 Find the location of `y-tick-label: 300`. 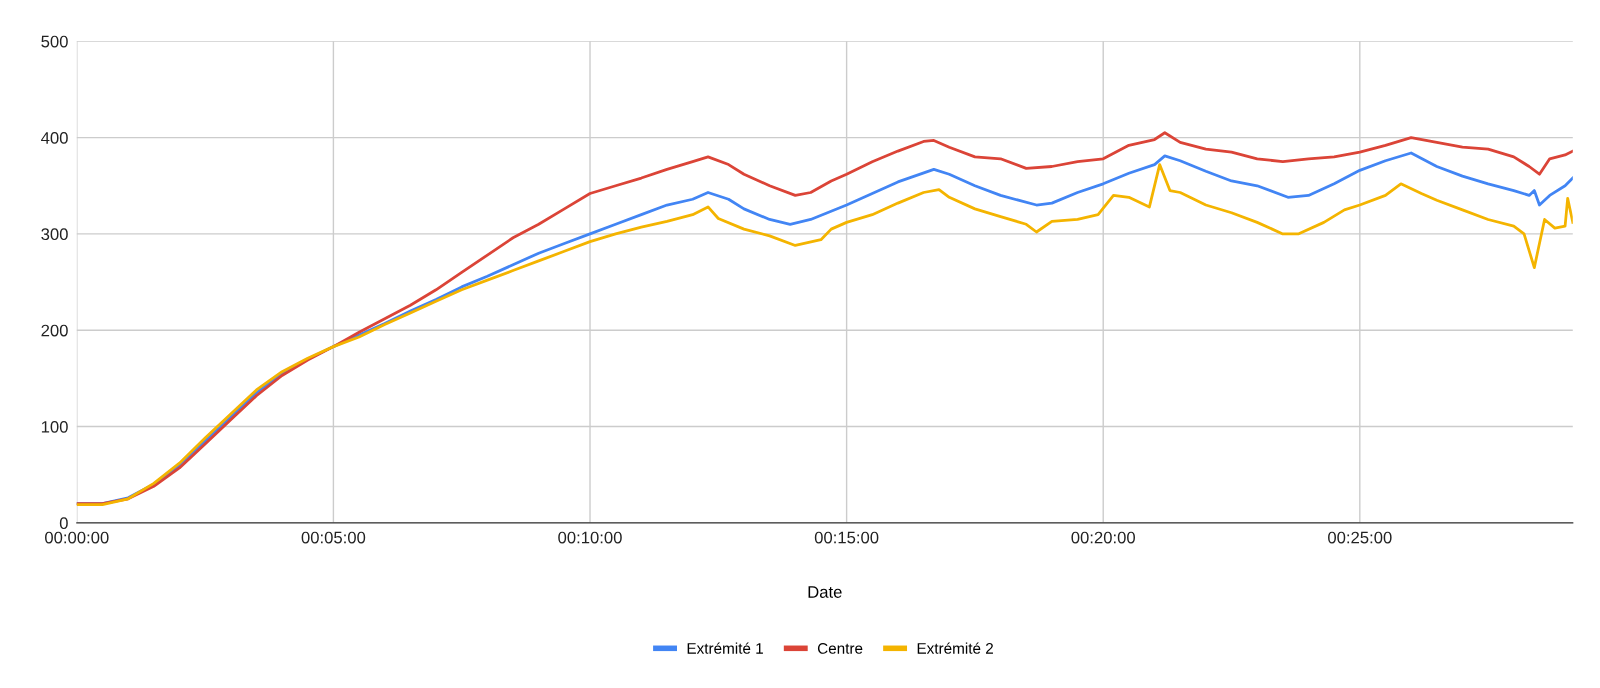

y-tick-label: 300 is located at coordinates (54, 234).